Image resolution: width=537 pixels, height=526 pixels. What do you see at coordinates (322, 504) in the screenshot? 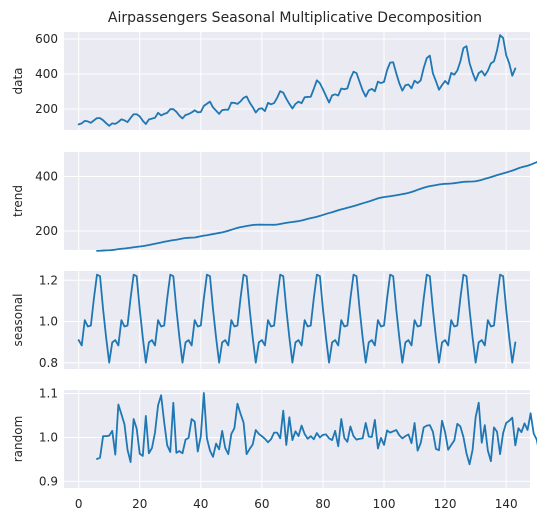
I see `x-tick-label: 80` at bounding box center [322, 504].